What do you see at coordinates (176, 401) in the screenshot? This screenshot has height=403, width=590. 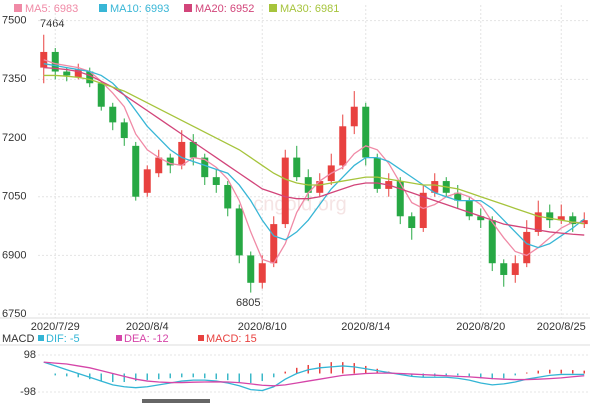 I see `scrollbar` at bounding box center [176, 401].